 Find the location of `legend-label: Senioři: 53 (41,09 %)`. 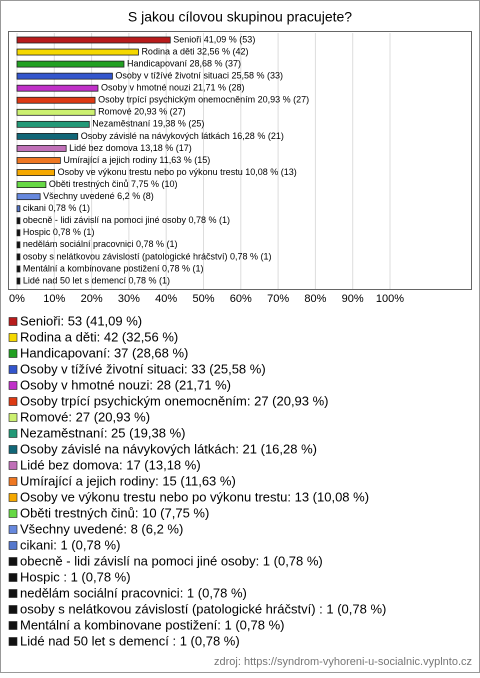

legend-label: Senioři: 53 (41,09 %) is located at coordinates (81, 320).